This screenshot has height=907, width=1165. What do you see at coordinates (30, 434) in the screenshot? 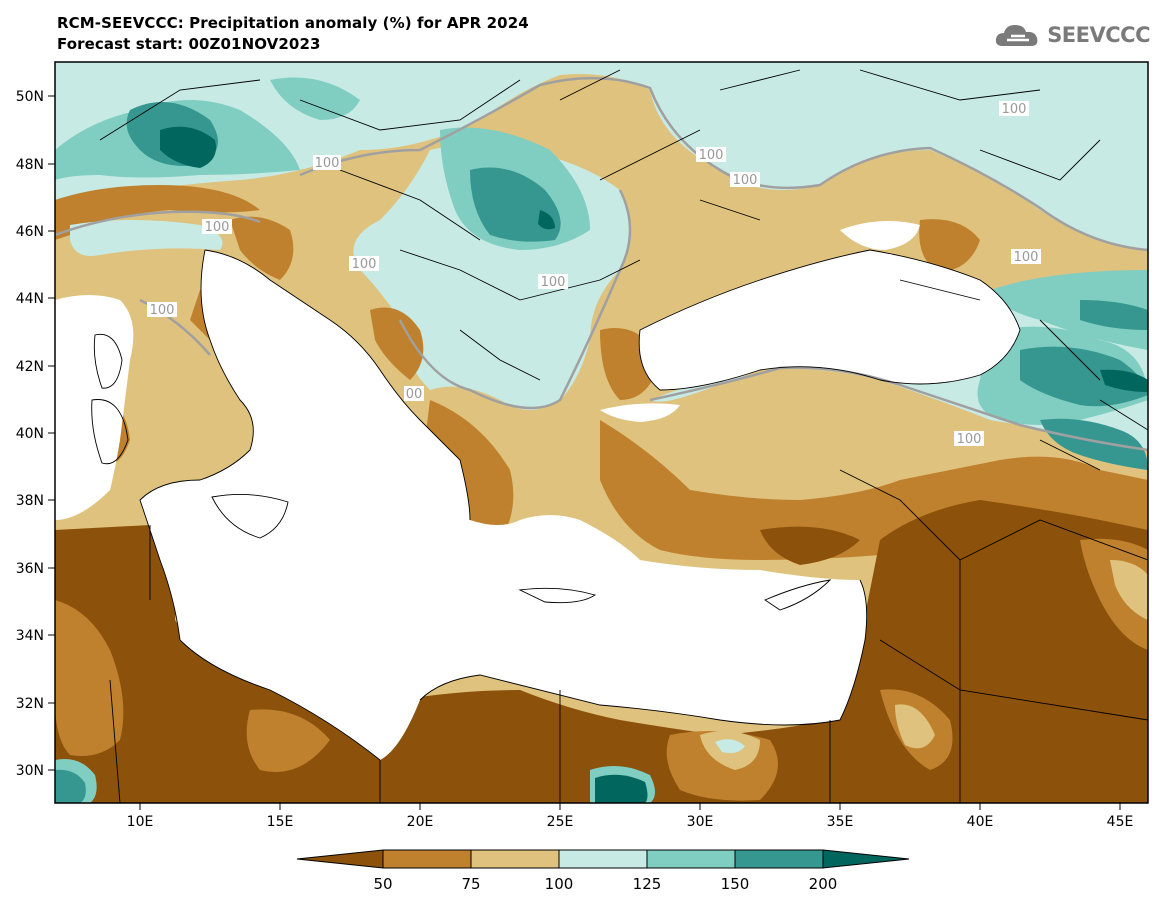
I see `lat-tick-label: 40N` at bounding box center [30, 434].